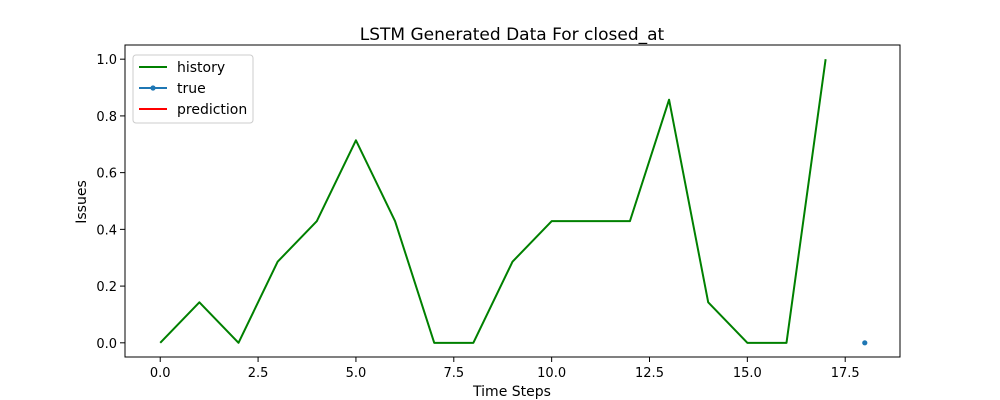 The image size is (1000, 400). I want to click on y-axis-label: Issues, so click(82, 202).